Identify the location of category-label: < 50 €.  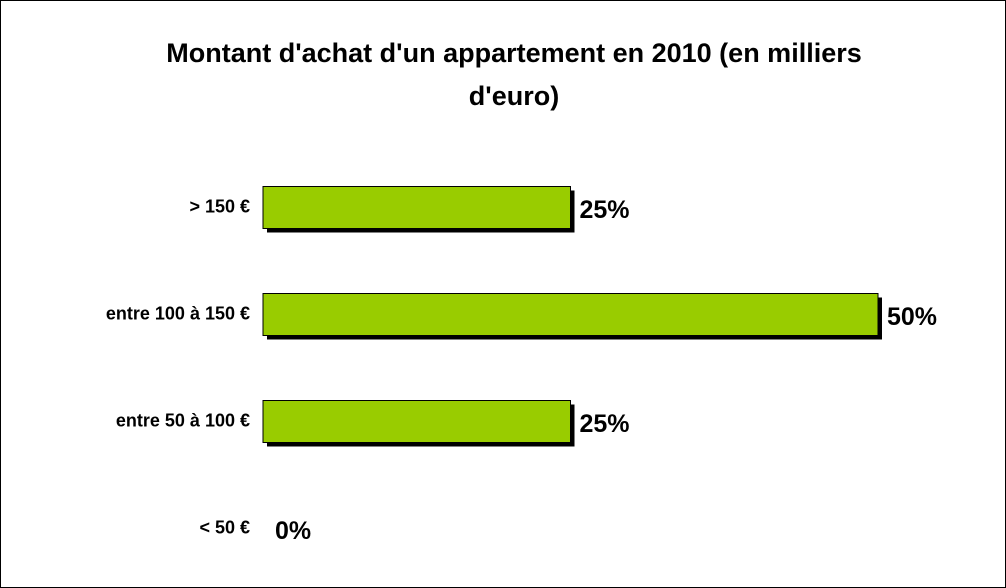
(224, 527).